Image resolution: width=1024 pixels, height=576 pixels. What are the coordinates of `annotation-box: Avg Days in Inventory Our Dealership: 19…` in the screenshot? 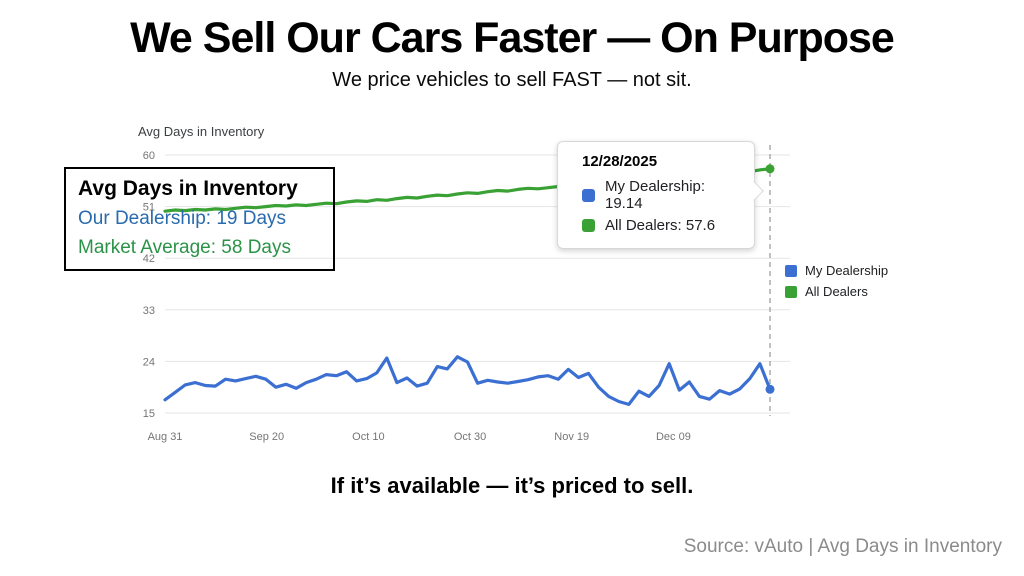 It's located at (199, 219).